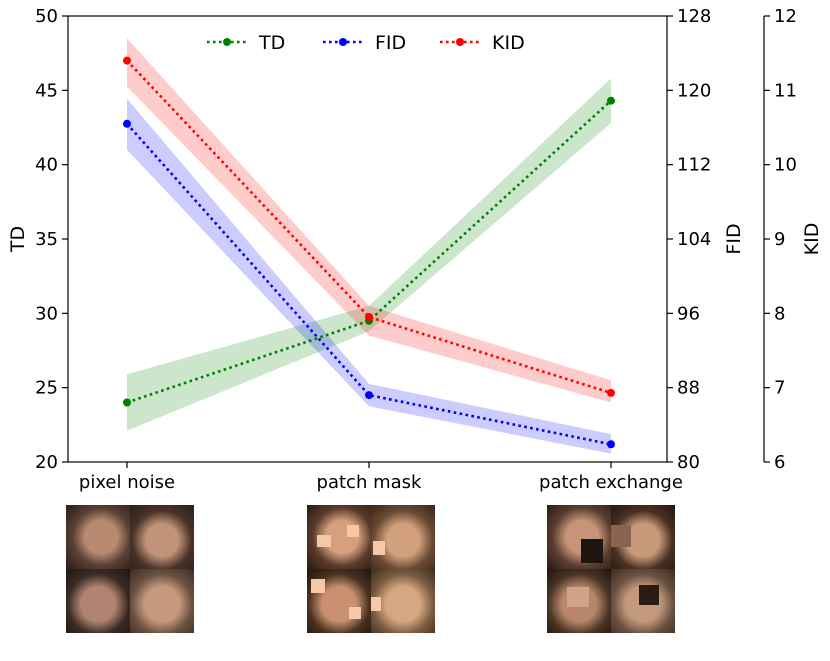 The image size is (830, 661). Describe the element at coordinates (785, 16) in the screenshot. I see `kid-tick-label: 12` at that location.